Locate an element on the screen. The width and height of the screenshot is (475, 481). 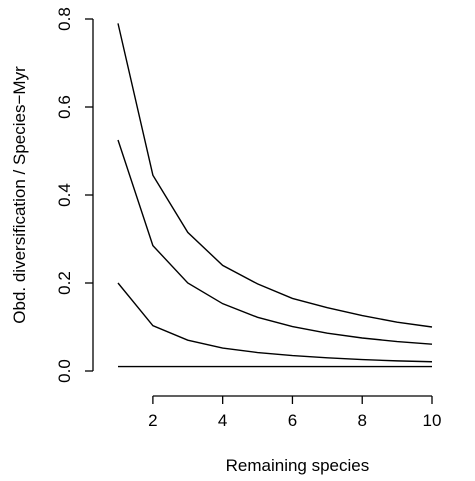
x-tick-label: 6 is located at coordinates (292, 420).